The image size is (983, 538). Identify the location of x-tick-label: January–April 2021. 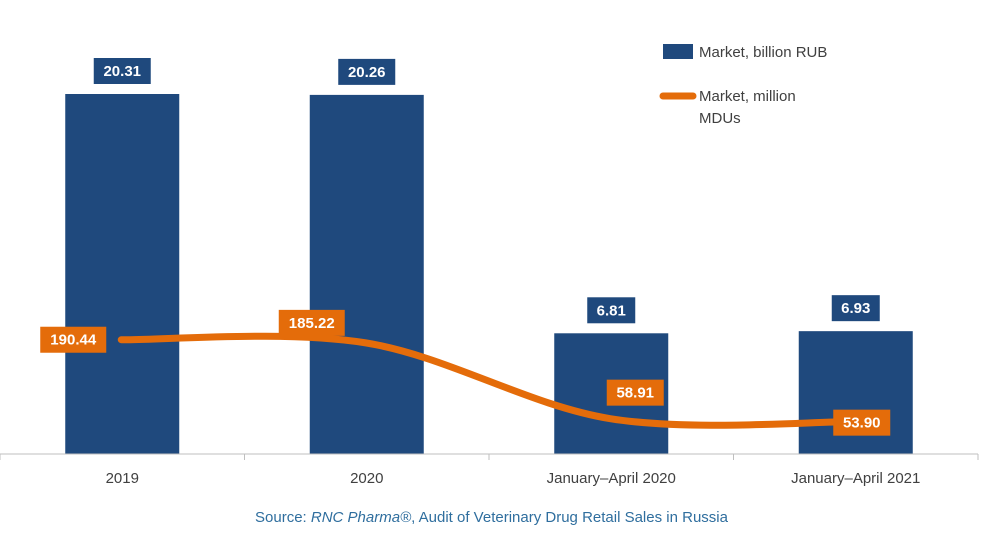
(855, 478).